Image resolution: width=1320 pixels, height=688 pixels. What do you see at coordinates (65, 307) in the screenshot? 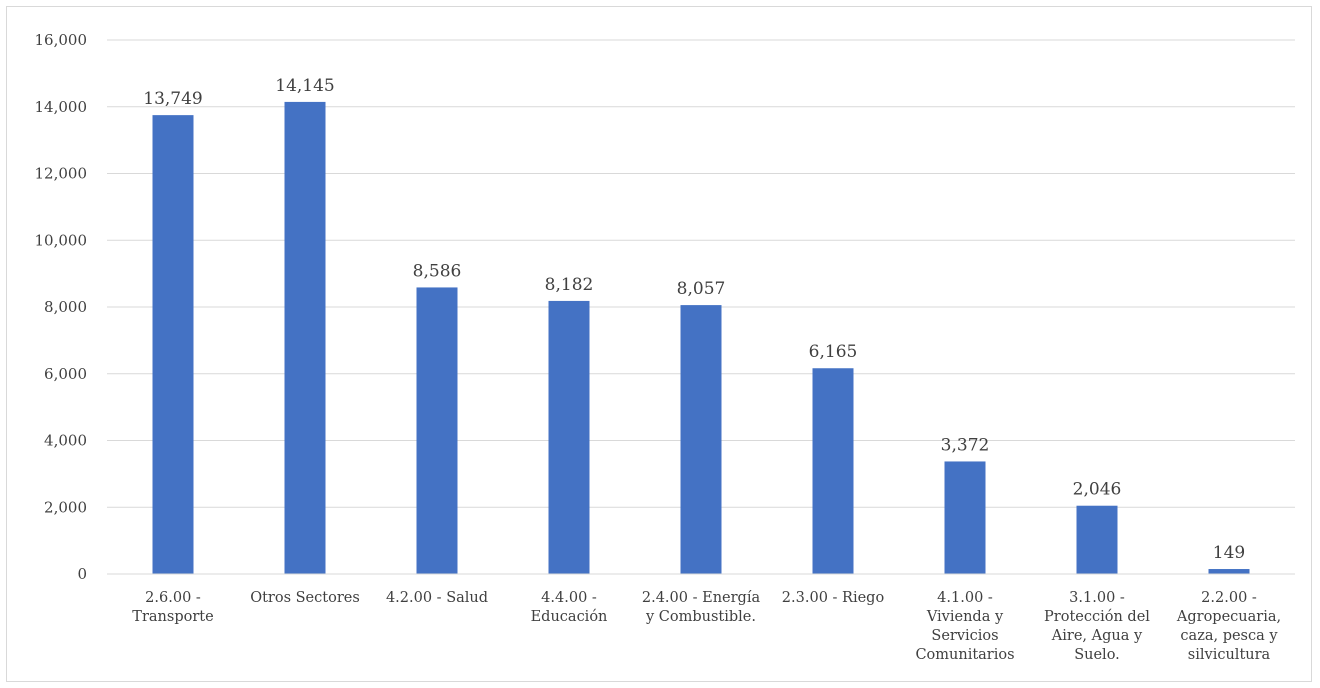
I see `y-tick-label: 8,000` at bounding box center [65, 307].